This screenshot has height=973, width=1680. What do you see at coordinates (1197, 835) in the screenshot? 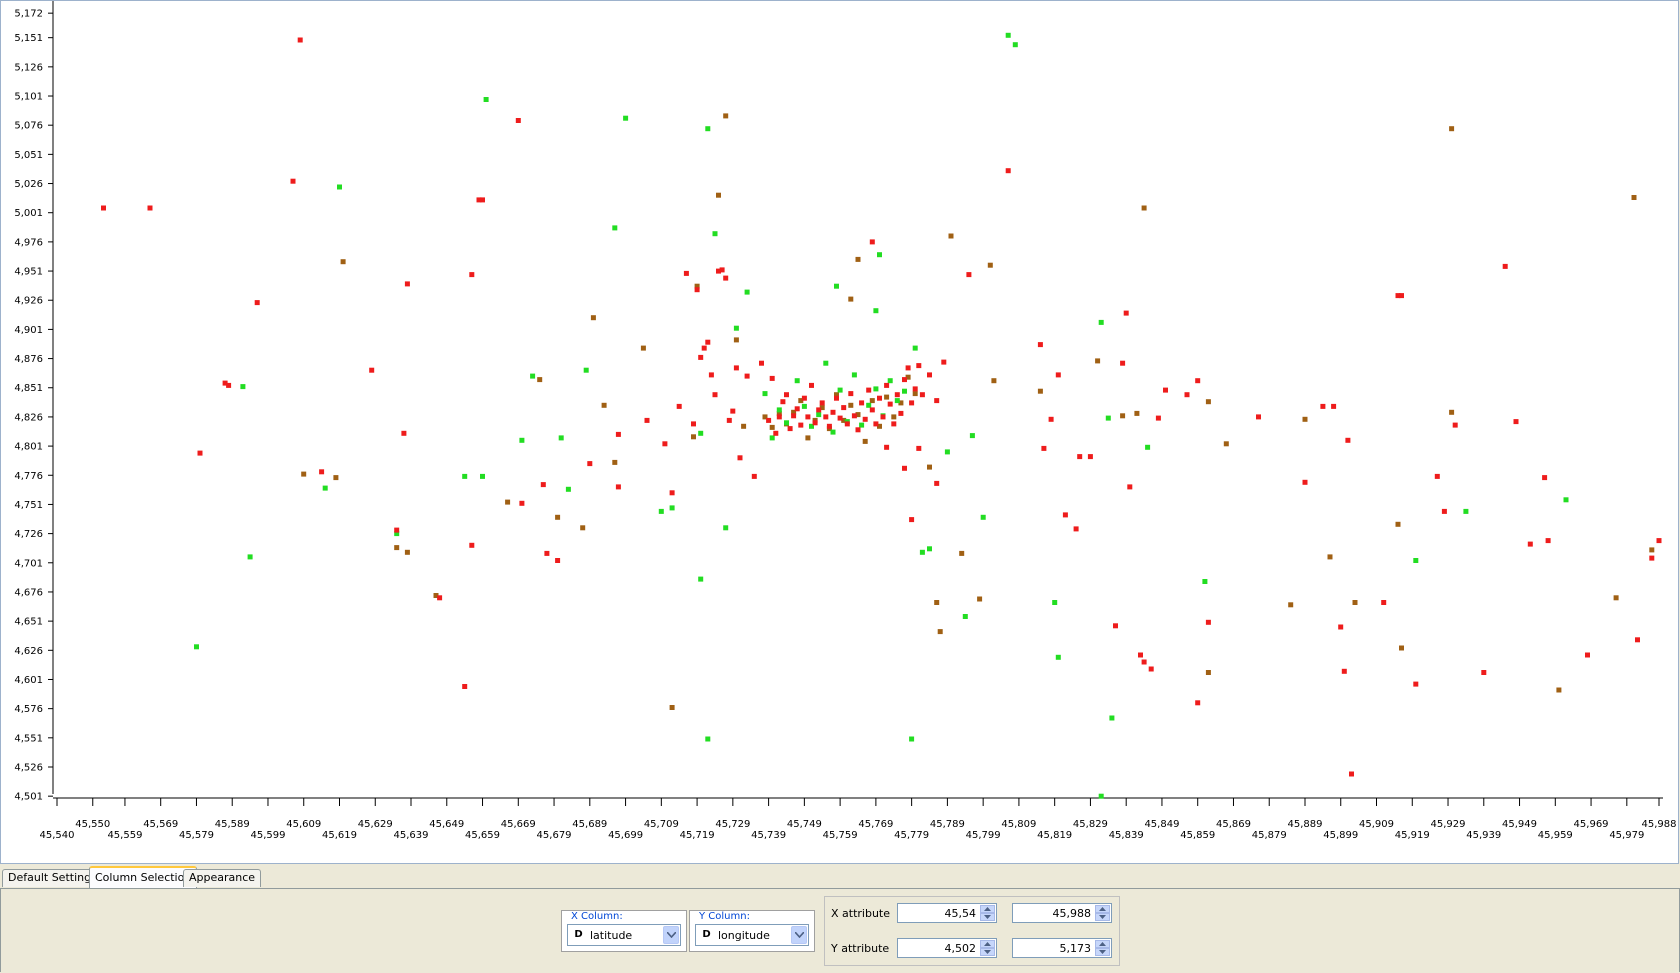
I see `x-tick-label: 45,859` at bounding box center [1197, 835].